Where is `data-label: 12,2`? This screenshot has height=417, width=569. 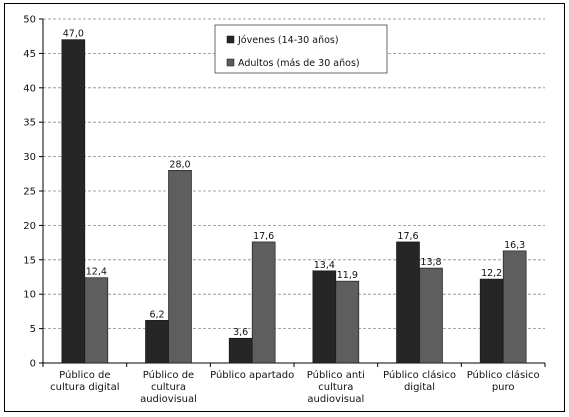
data-label: 12,2 is located at coordinates (491, 273).